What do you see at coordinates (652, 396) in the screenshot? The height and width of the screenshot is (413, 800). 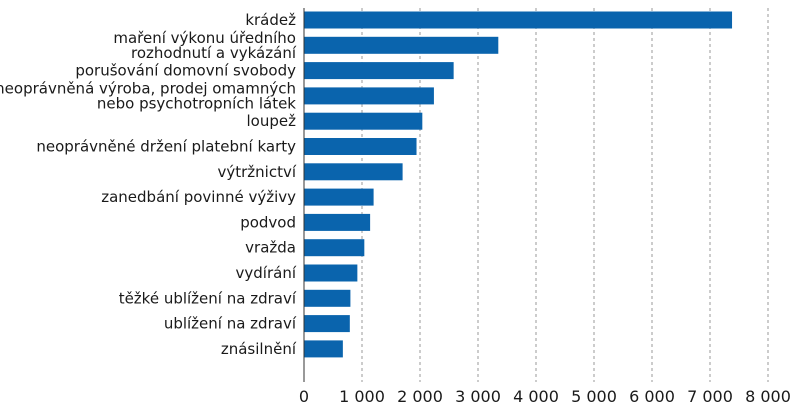 I see `x-tick-label: 6 000` at bounding box center [652, 396].